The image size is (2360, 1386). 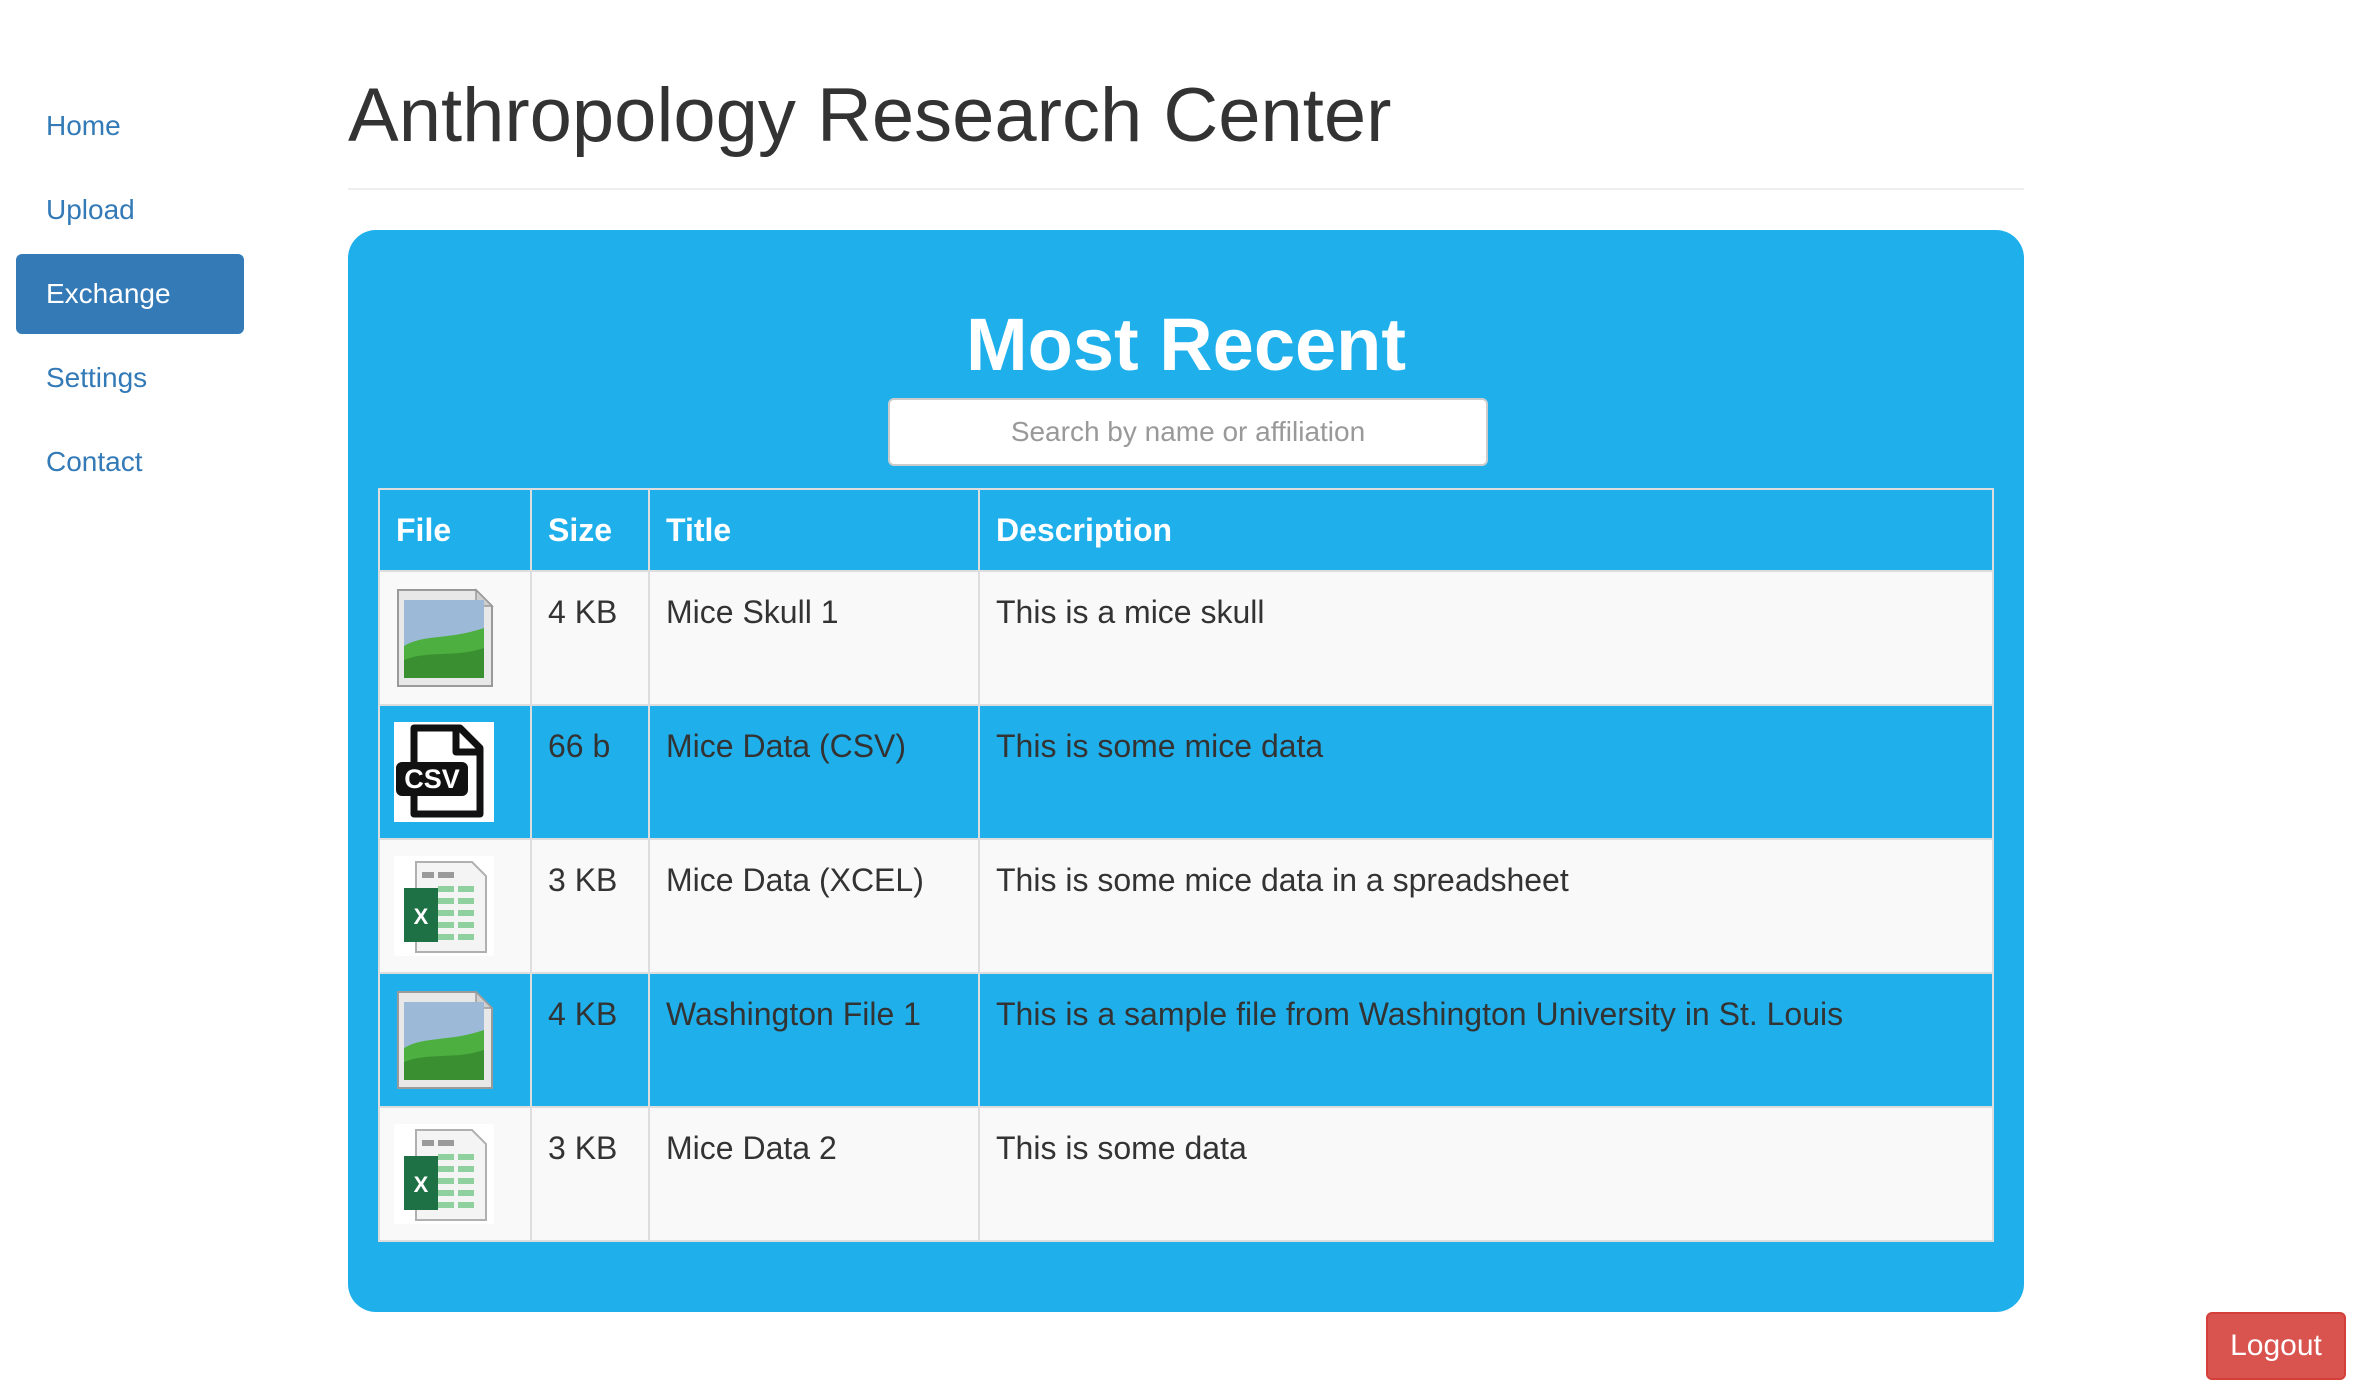 I want to click on nav-item-home: Home, so click(x=83, y=125).